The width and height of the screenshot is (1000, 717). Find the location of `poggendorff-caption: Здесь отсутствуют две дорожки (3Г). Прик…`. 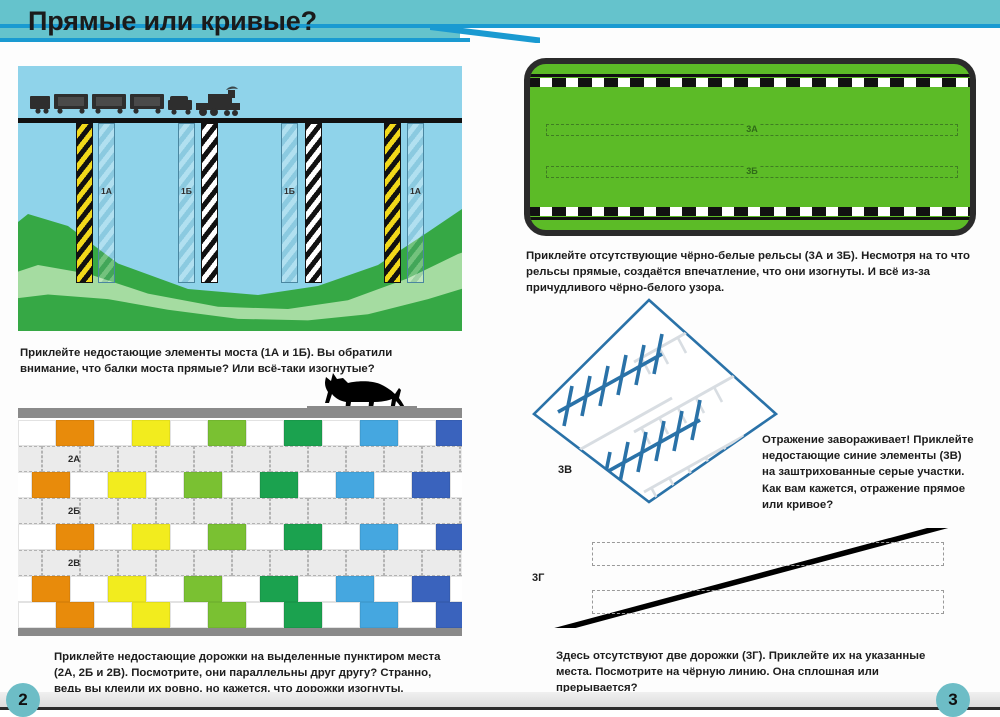

poggendorff-caption: Здесь отсутствуют две дорожки (3Г). Прик… is located at coordinates (741, 672).